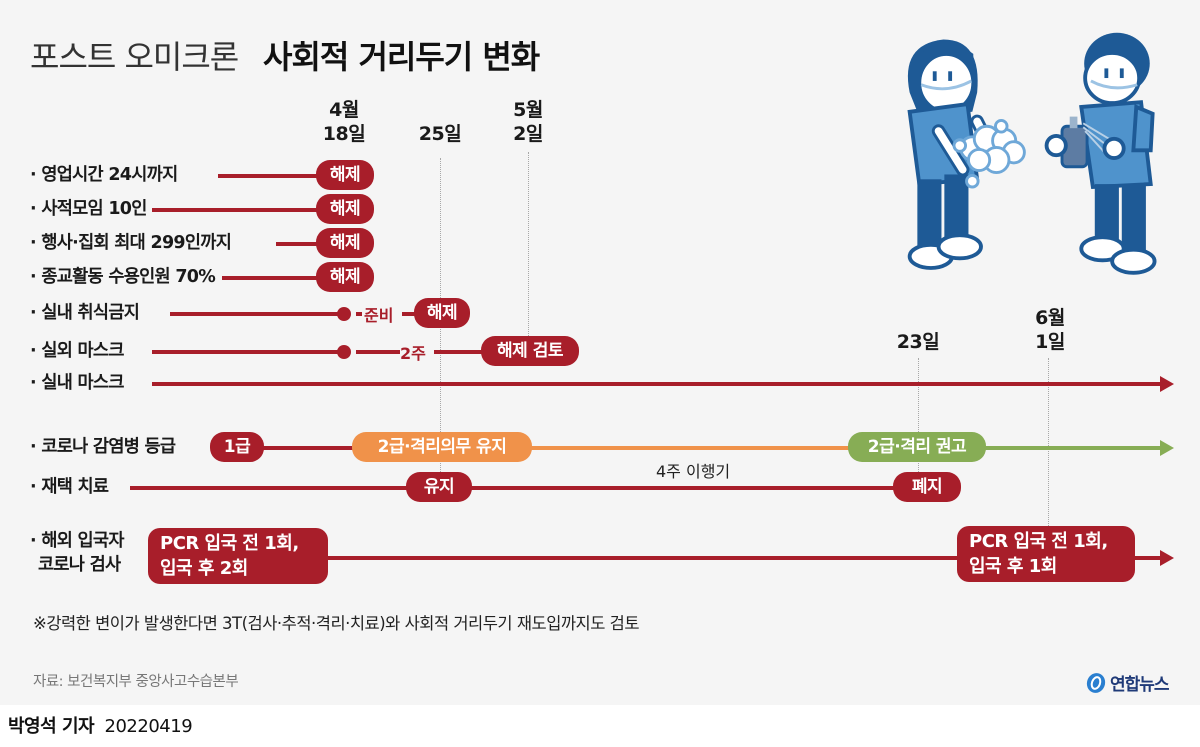  I want to click on logo-text: 연합뉴스, so click(1140, 685).